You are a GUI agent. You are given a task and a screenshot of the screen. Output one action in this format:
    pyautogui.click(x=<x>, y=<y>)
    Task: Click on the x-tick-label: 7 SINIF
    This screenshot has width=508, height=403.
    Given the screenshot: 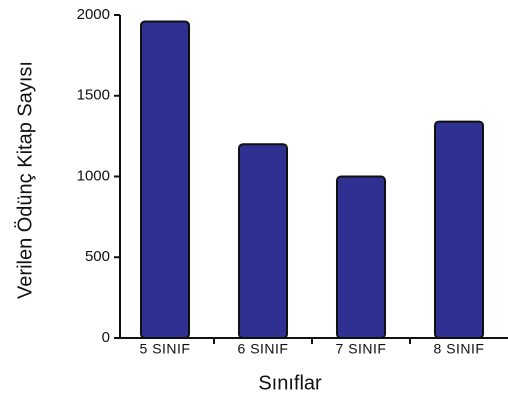 What is the action you would take?
    pyautogui.click(x=361, y=349)
    